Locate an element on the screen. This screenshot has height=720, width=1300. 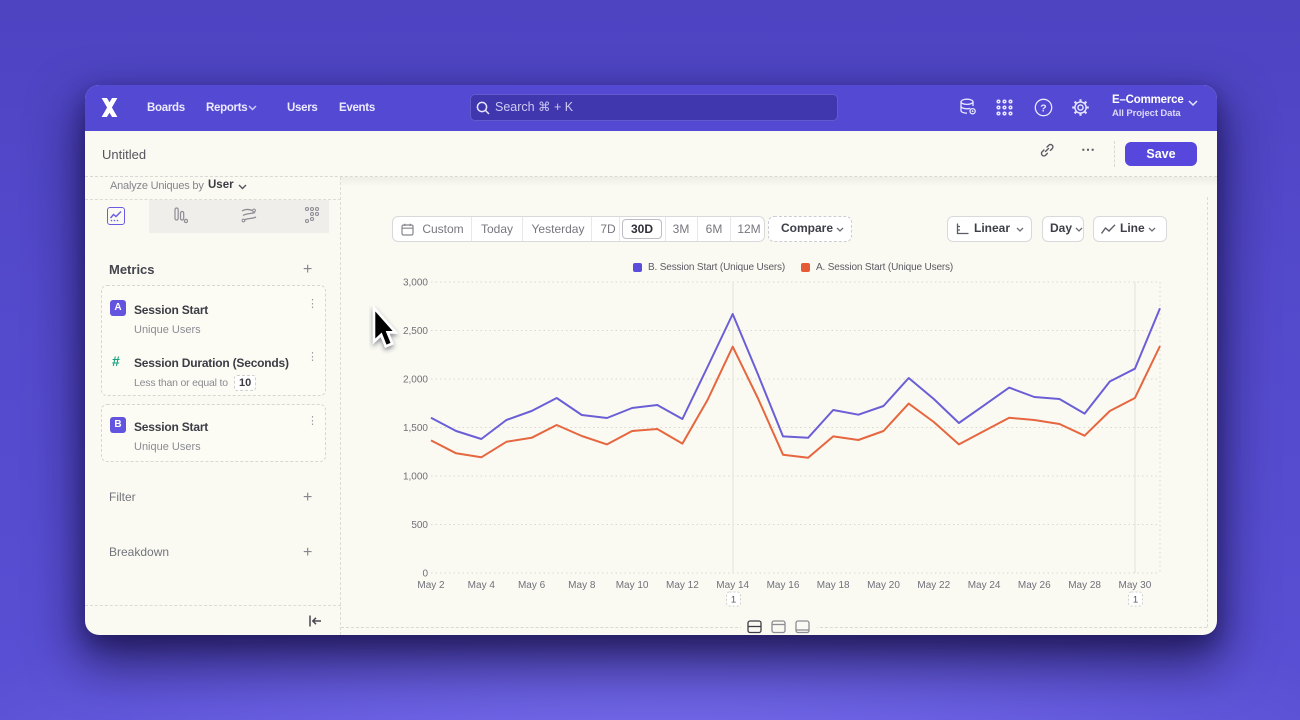
svg-text: 500 is located at coordinates (419, 525).